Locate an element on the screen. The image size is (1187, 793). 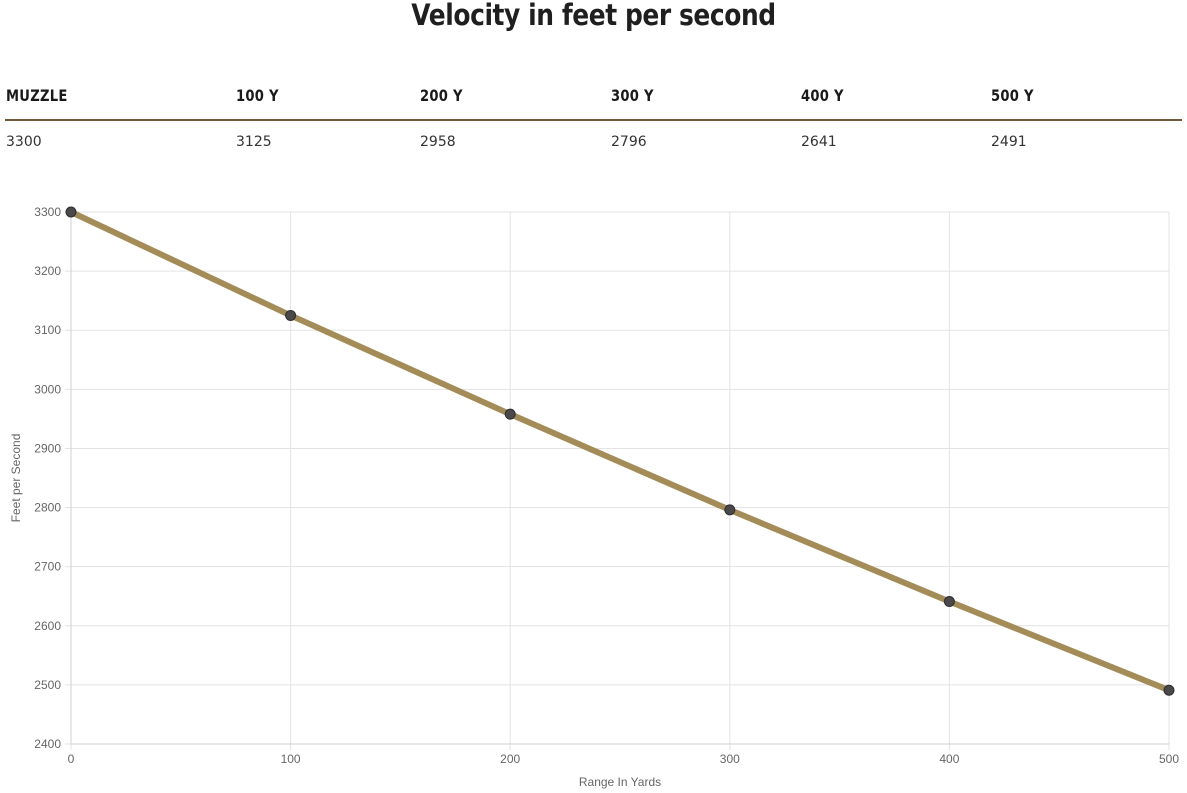
x-tick-label: 0 is located at coordinates (71, 759).